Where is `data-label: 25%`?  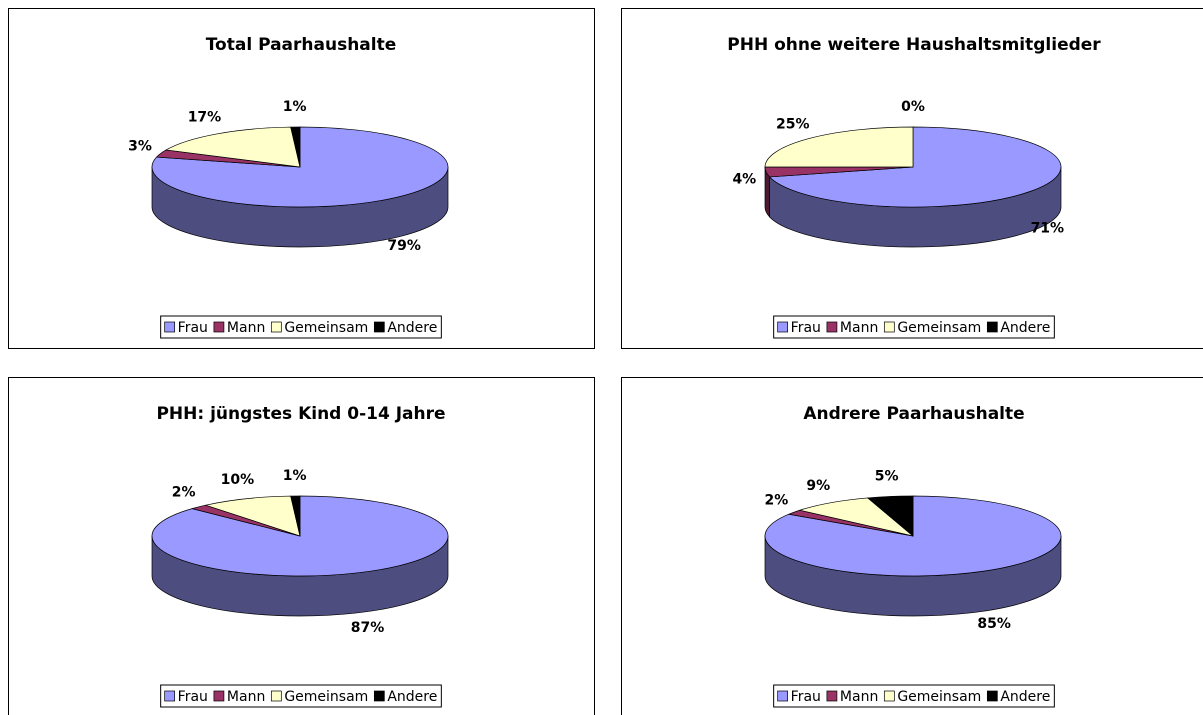
data-label: 25% is located at coordinates (793, 125).